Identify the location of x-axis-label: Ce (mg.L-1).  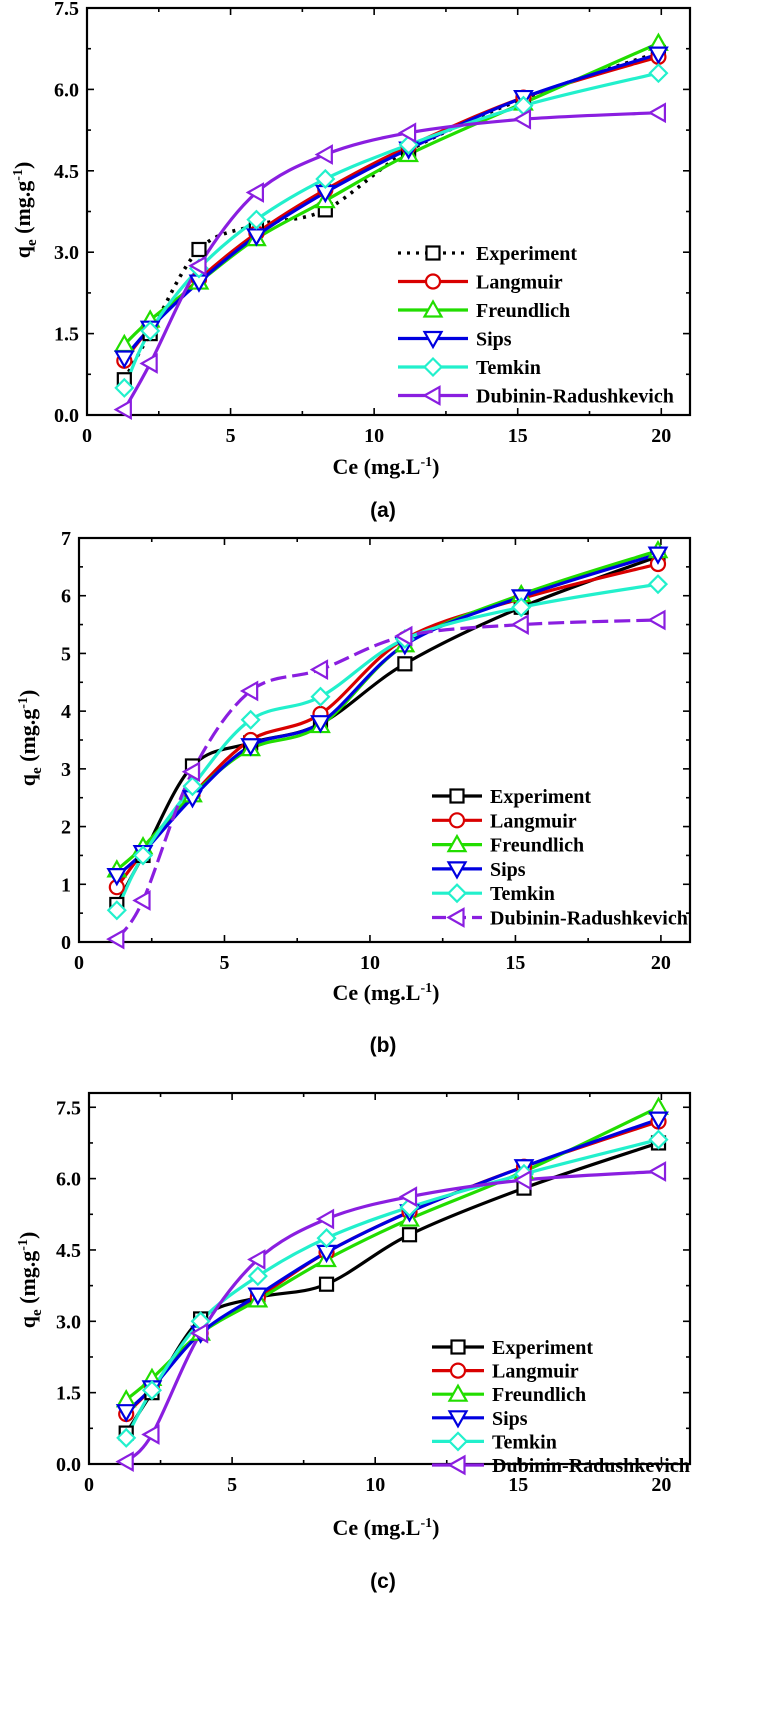
(386, 1527).